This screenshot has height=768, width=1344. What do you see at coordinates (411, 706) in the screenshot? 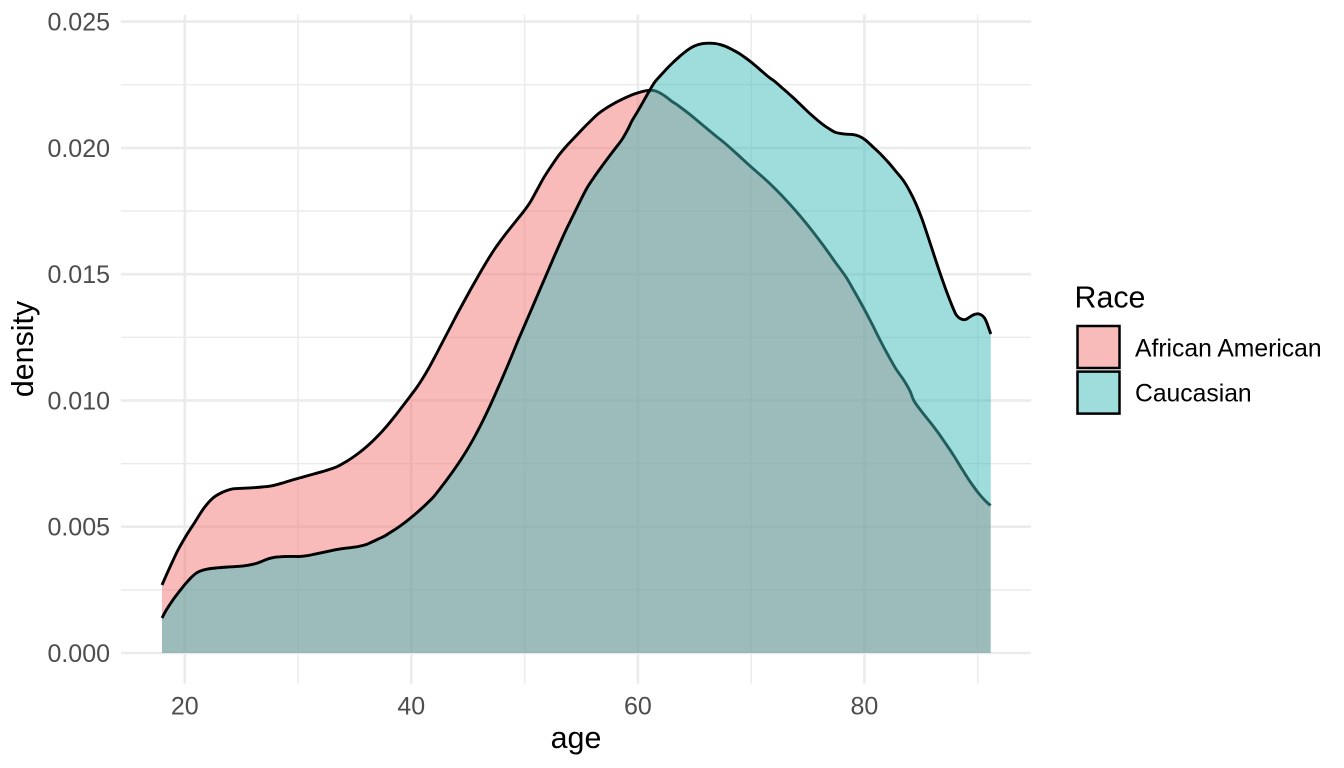
I see `svg-text: 40` at bounding box center [411, 706].